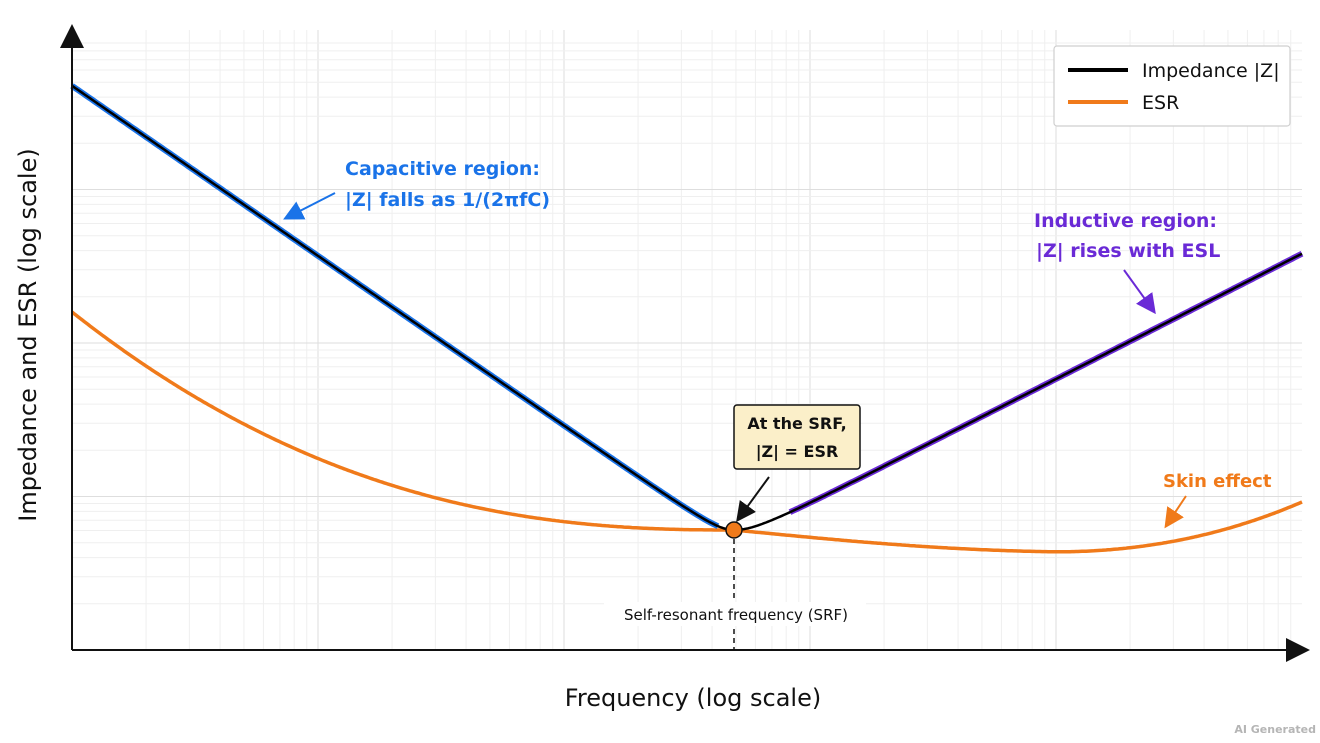 The height and width of the screenshot is (743, 1320). I want to click on srf-callout-line1: At the SRF,, so click(796, 423).